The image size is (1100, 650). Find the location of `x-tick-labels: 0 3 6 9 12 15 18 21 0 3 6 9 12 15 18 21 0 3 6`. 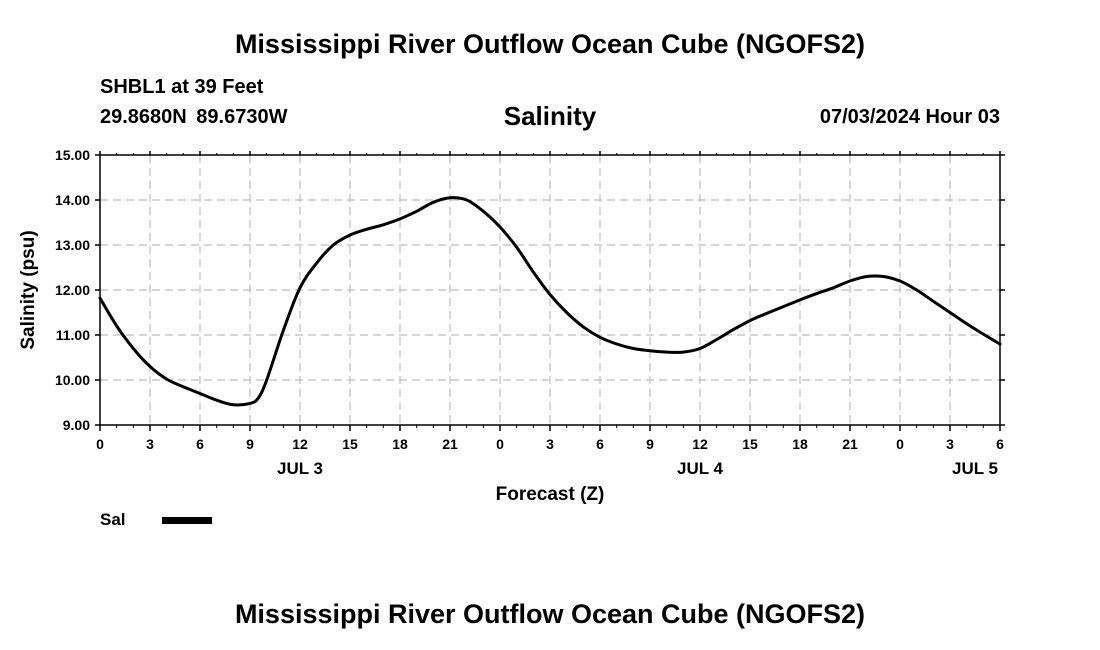

x-tick-labels: 0 3 6 9 12 15 18 21 0 3 6 9 12 15 18 21 0 3 6 is located at coordinates (550, 444).